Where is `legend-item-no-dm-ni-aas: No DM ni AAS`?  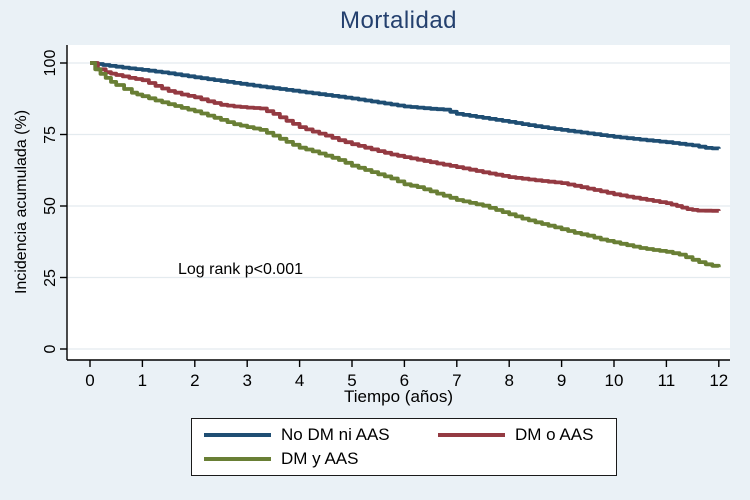
legend-item-no-dm-ni-aas: No DM ni AAS is located at coordinates (321, 435).